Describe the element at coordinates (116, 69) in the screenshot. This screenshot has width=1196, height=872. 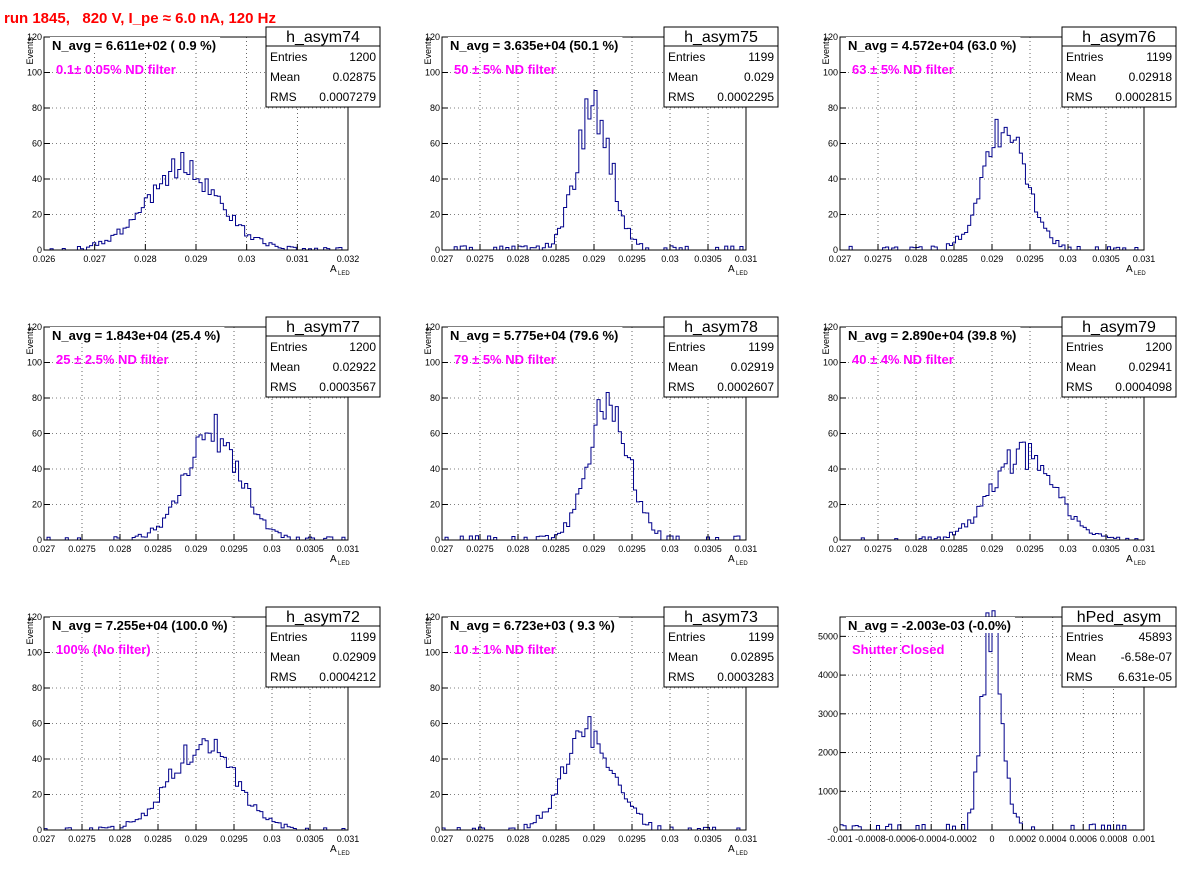
I see `filter-annotation: 0.1± 0.05% ND filter` at that location.